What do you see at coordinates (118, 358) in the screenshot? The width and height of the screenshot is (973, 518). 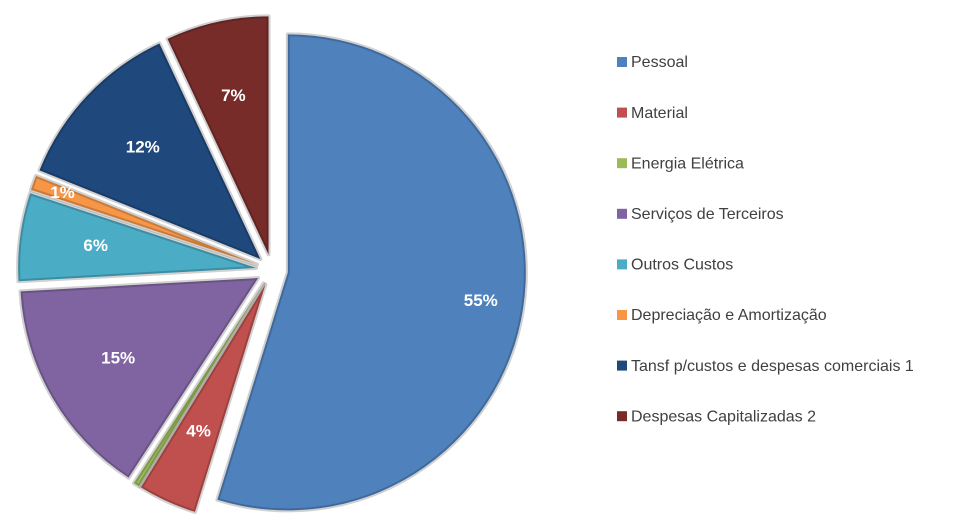 I see `data-label: 15%` at bounding box center [118, 358].